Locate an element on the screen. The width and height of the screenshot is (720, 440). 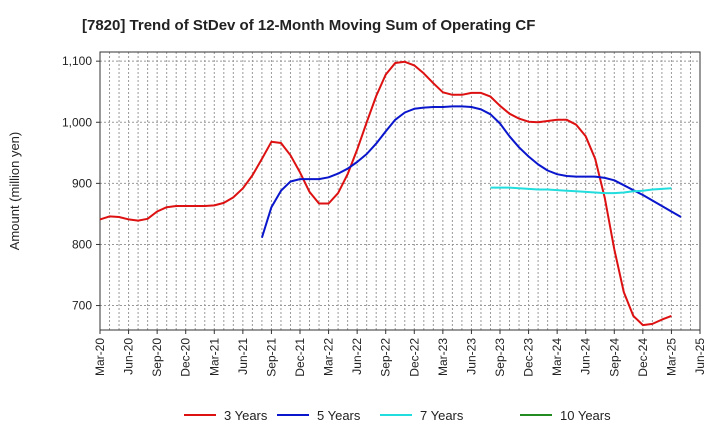
y-tick-label: 1,000 is located at coordinates (77, 122).